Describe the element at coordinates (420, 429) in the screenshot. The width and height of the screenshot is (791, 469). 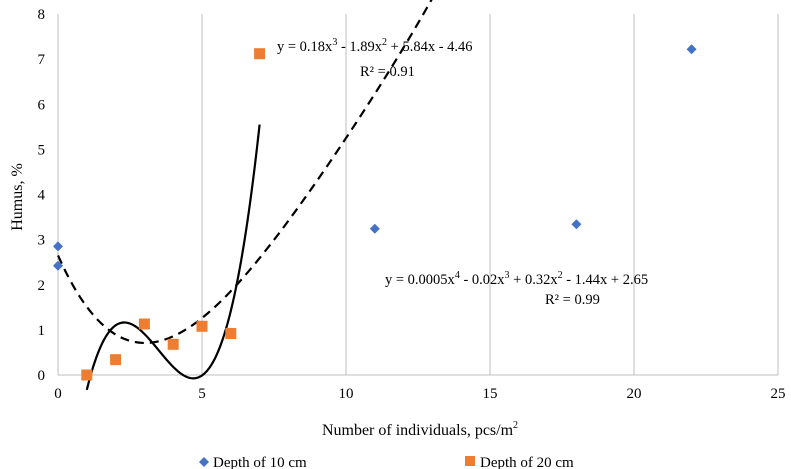
I see `x-axis-title: Number of individuals, pcs/m2` at that location.